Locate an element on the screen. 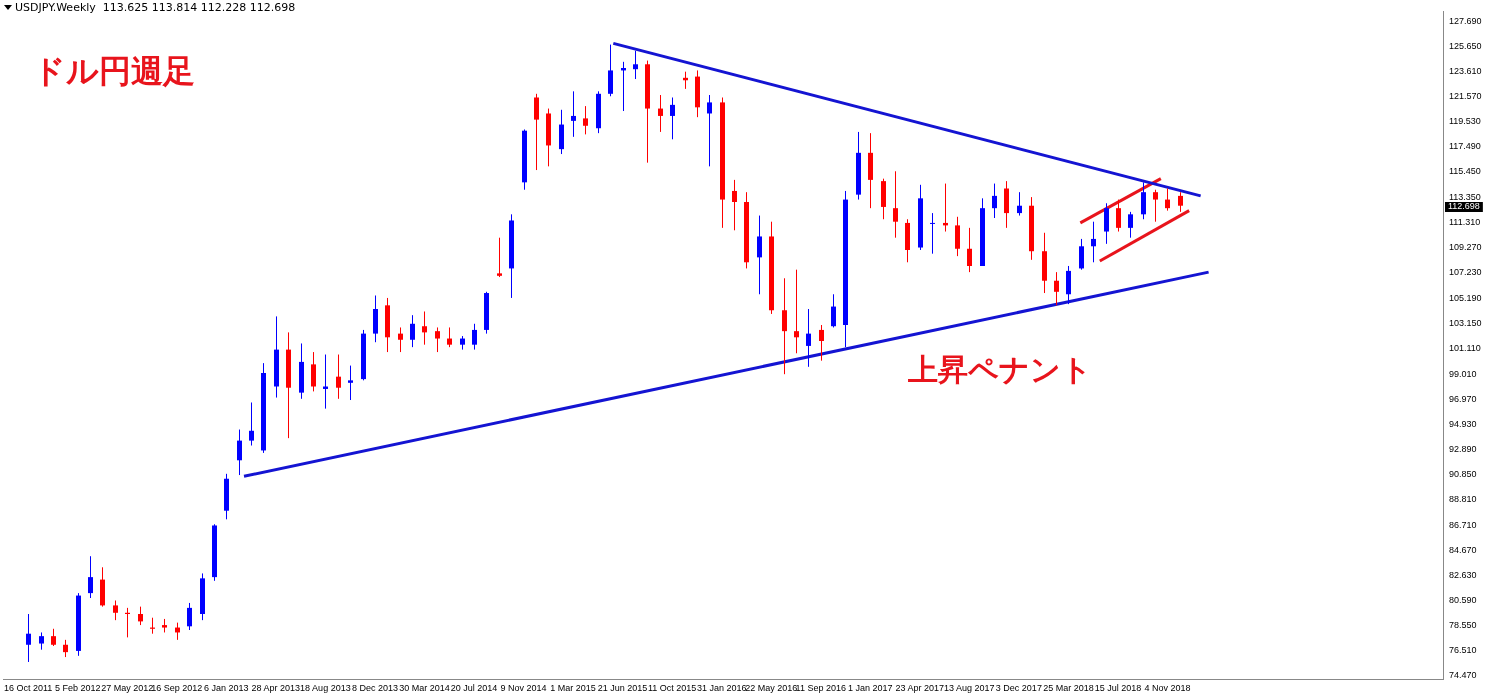 The image size is (1500, 698). x-tick-label: 4 Nov 2018 is located at coordinates (1167, 688).